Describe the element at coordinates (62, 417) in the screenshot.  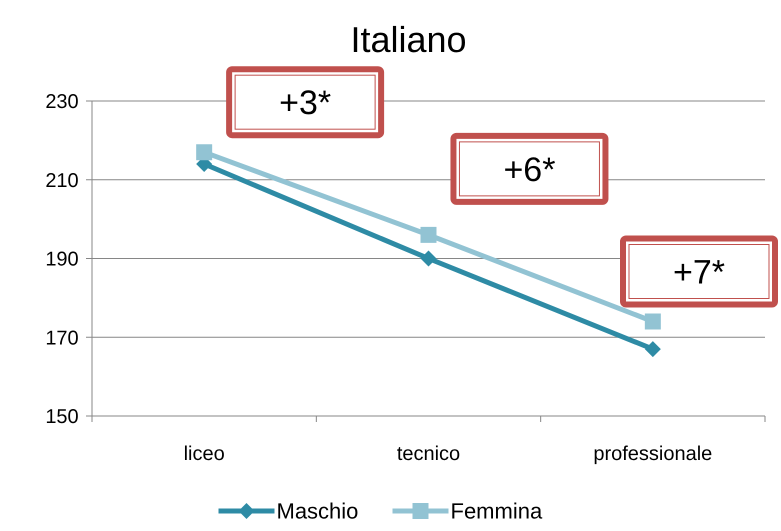
I see `y-tick-label: 150` at that location.